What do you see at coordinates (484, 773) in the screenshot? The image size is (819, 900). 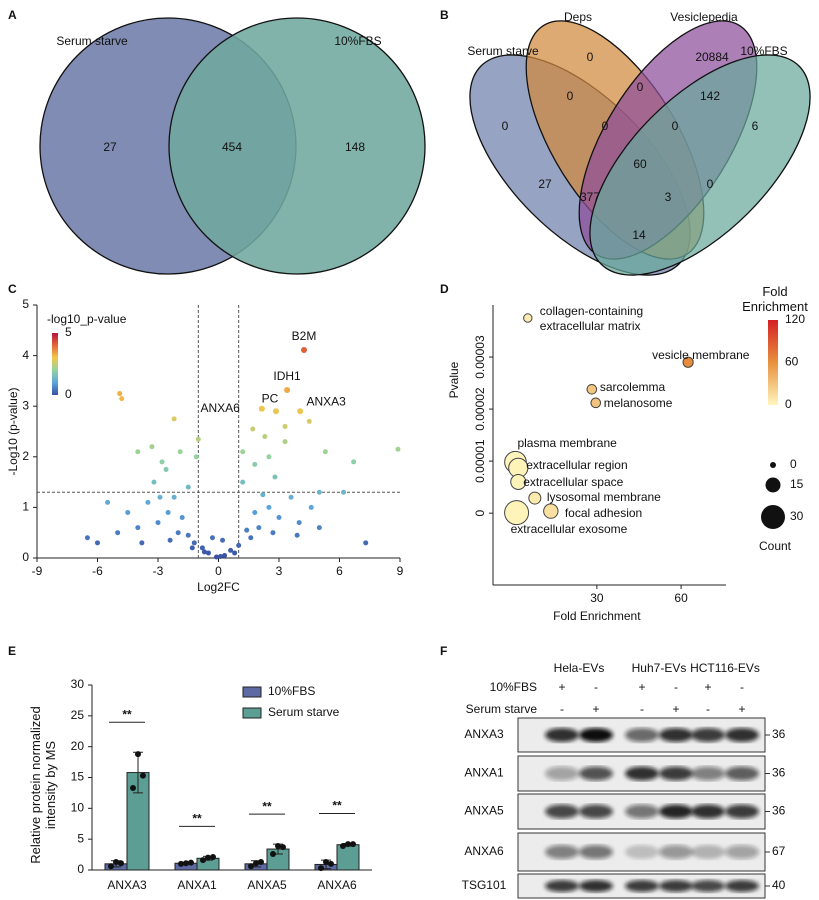 I see `protein-label: ANXA1` at bounding box center [484, 773].